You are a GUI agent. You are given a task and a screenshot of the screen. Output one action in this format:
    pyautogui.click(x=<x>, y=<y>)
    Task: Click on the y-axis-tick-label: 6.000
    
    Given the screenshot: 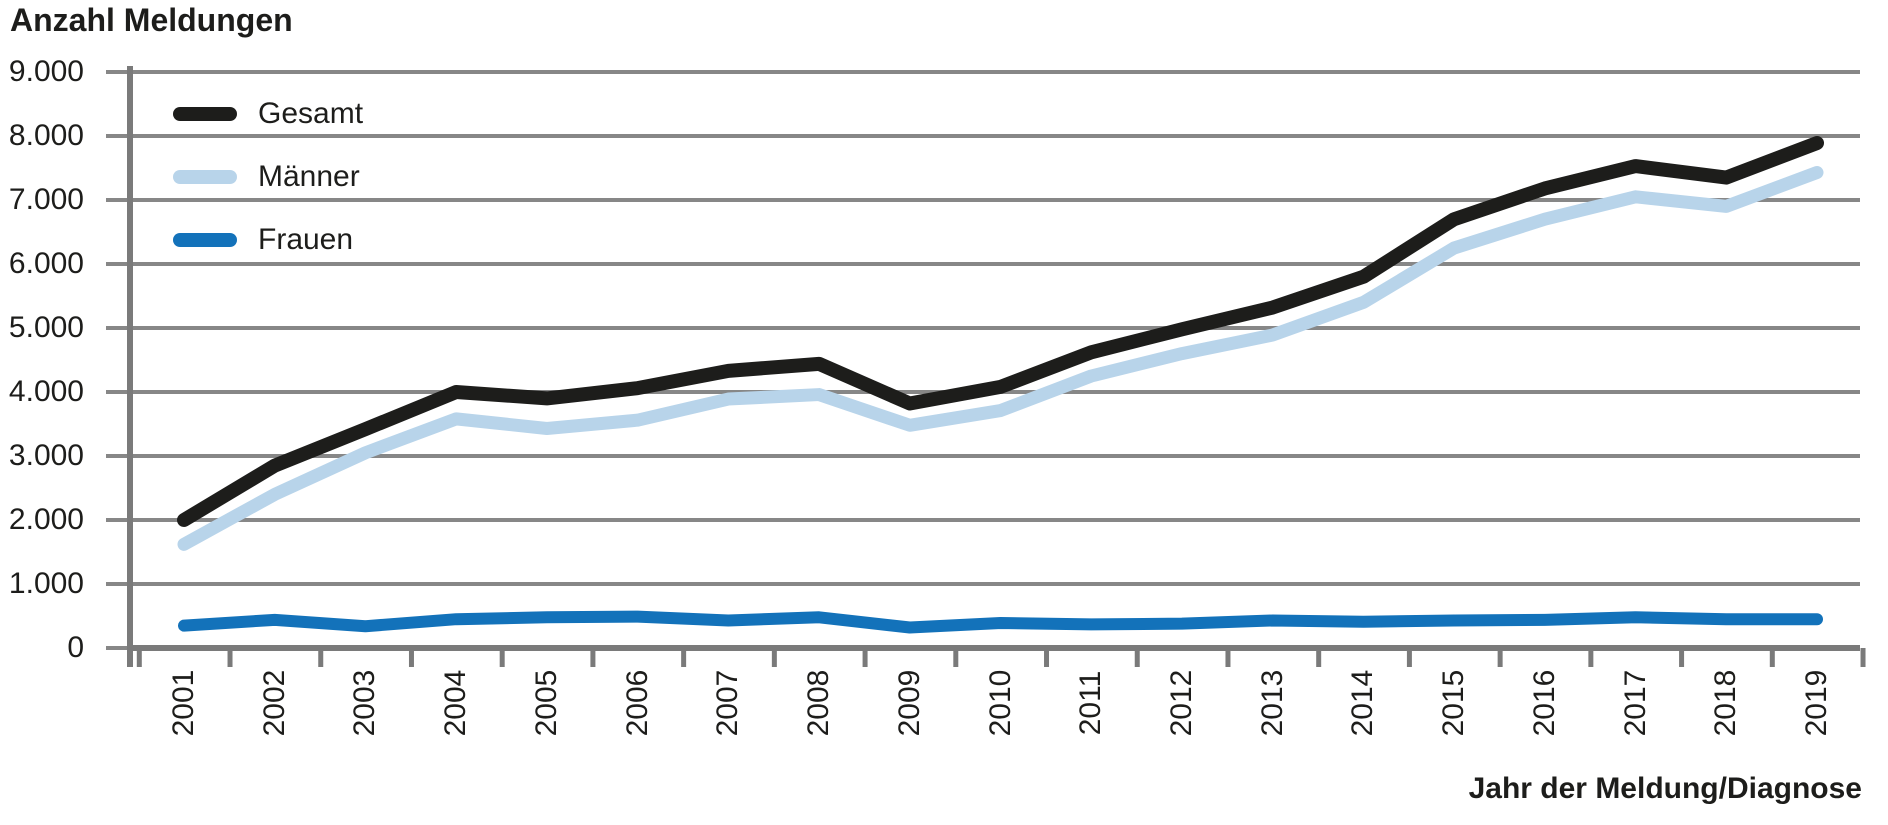 What is the action you would take?
    pyautogui.click(x=46, y=263)
    